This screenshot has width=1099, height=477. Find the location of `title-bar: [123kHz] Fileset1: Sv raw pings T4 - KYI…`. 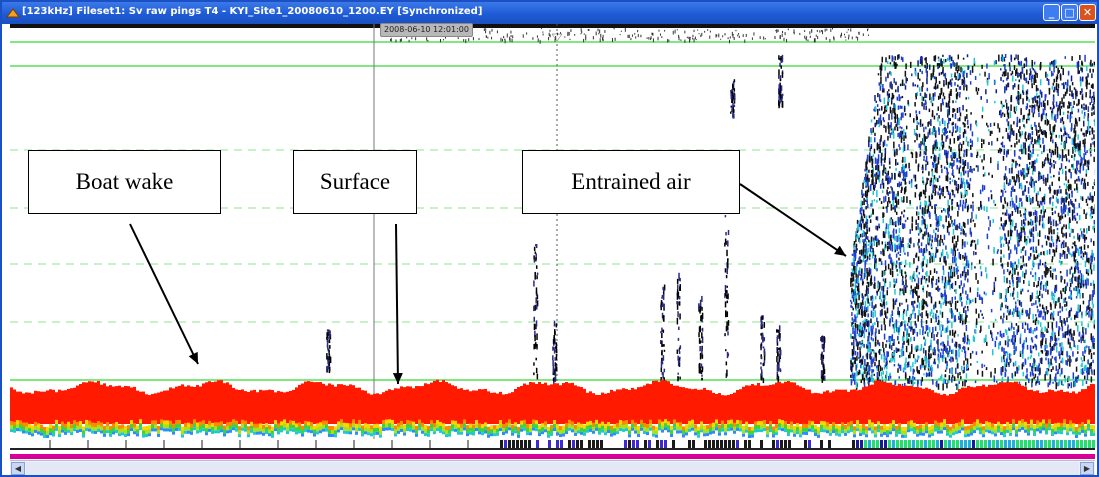

title-bar: [123kHz] Fileset1: Sv raw pings T4 - KYI… is located at coordinates (549, 13).